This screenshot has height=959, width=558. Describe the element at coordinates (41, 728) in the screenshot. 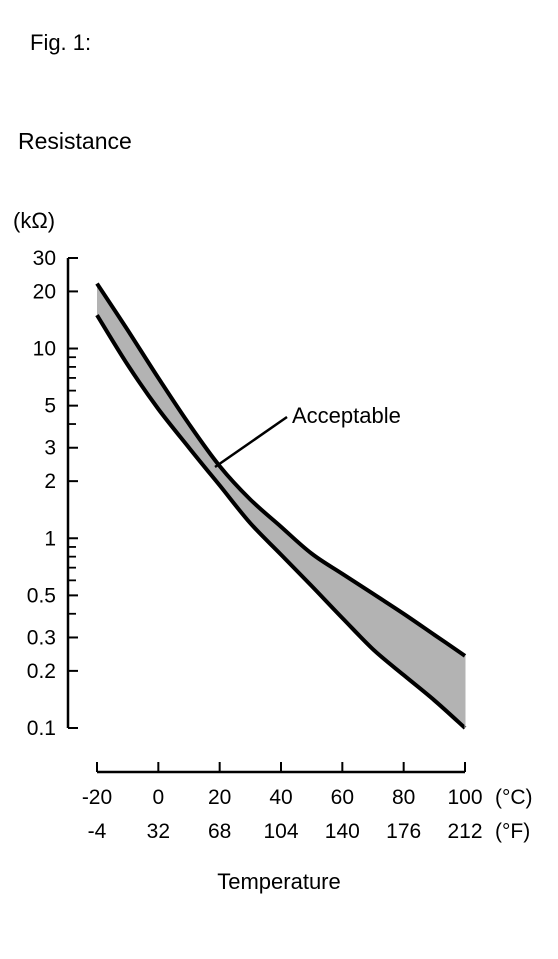

I see `y-tick-label: 0.1` at that location.